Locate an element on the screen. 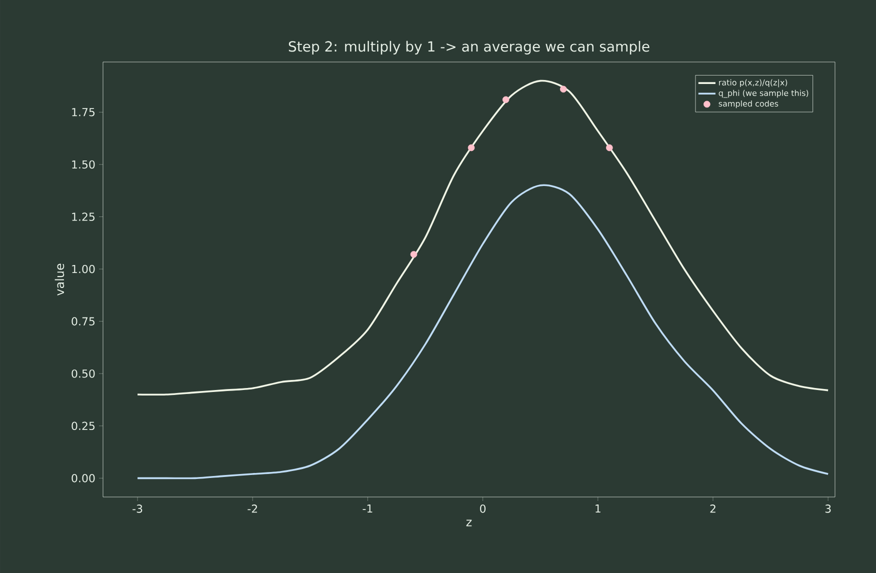  x-tick-label: -3 is located at coordinates (137, 508).